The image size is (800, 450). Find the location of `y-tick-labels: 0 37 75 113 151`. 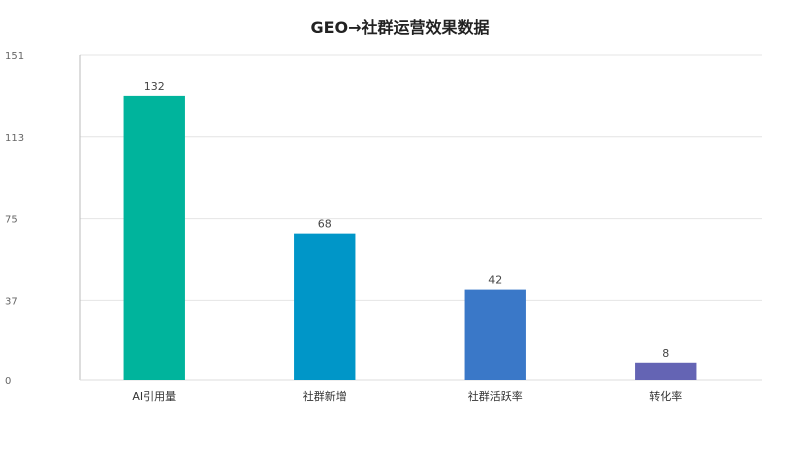

y-tick-labels: 0 37 75 113 151 is located at coordinates (14, 219).